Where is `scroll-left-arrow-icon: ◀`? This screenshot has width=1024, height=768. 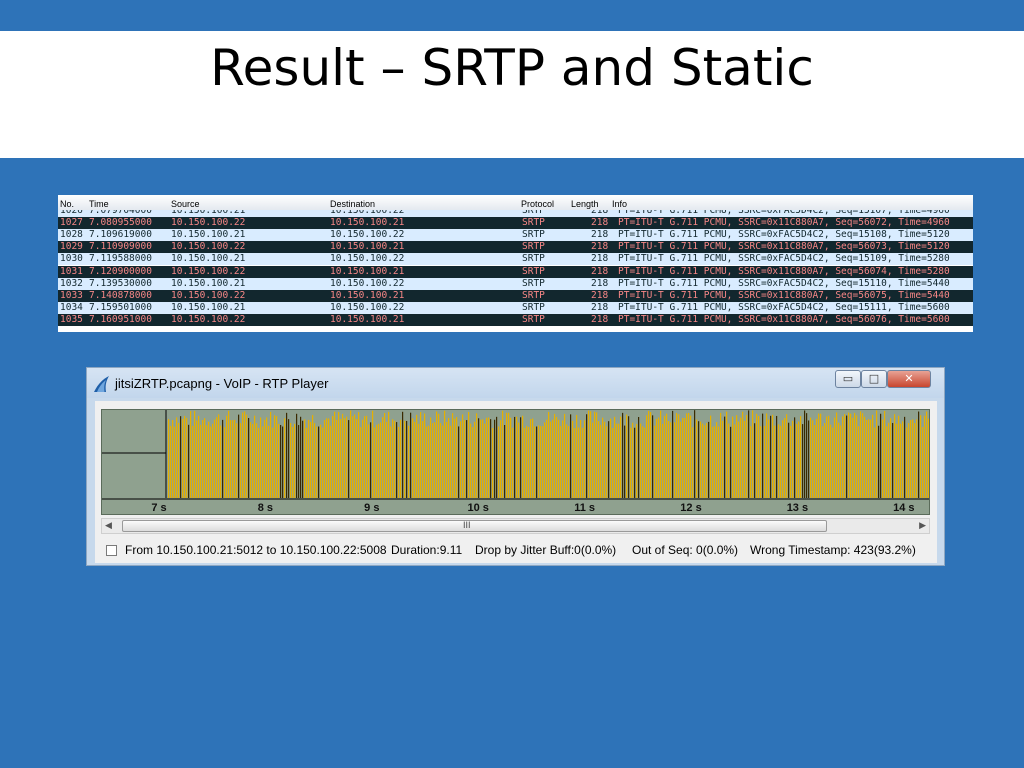 scroll-left-arrow-icon: ◀ is located at coordinates (108, 525).